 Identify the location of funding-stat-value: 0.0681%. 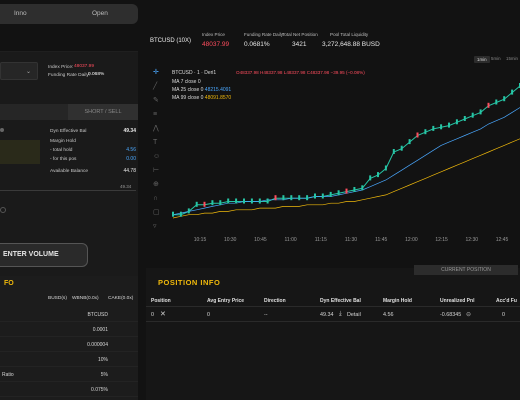
(257, 44).